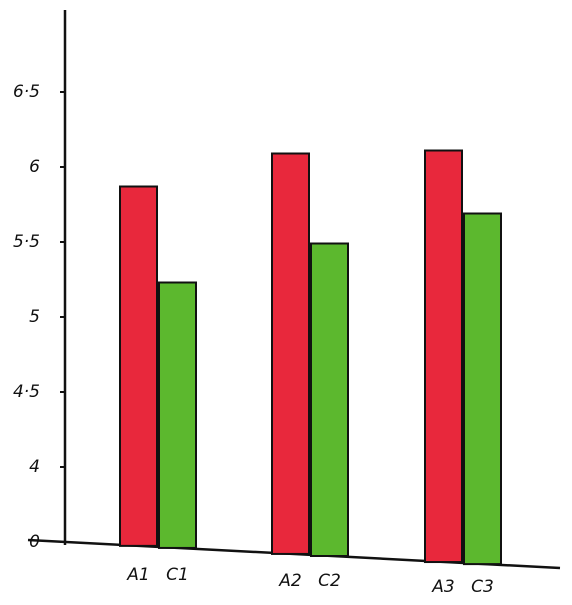  I want to click on x-tick-label: A1, so click(137, 575).